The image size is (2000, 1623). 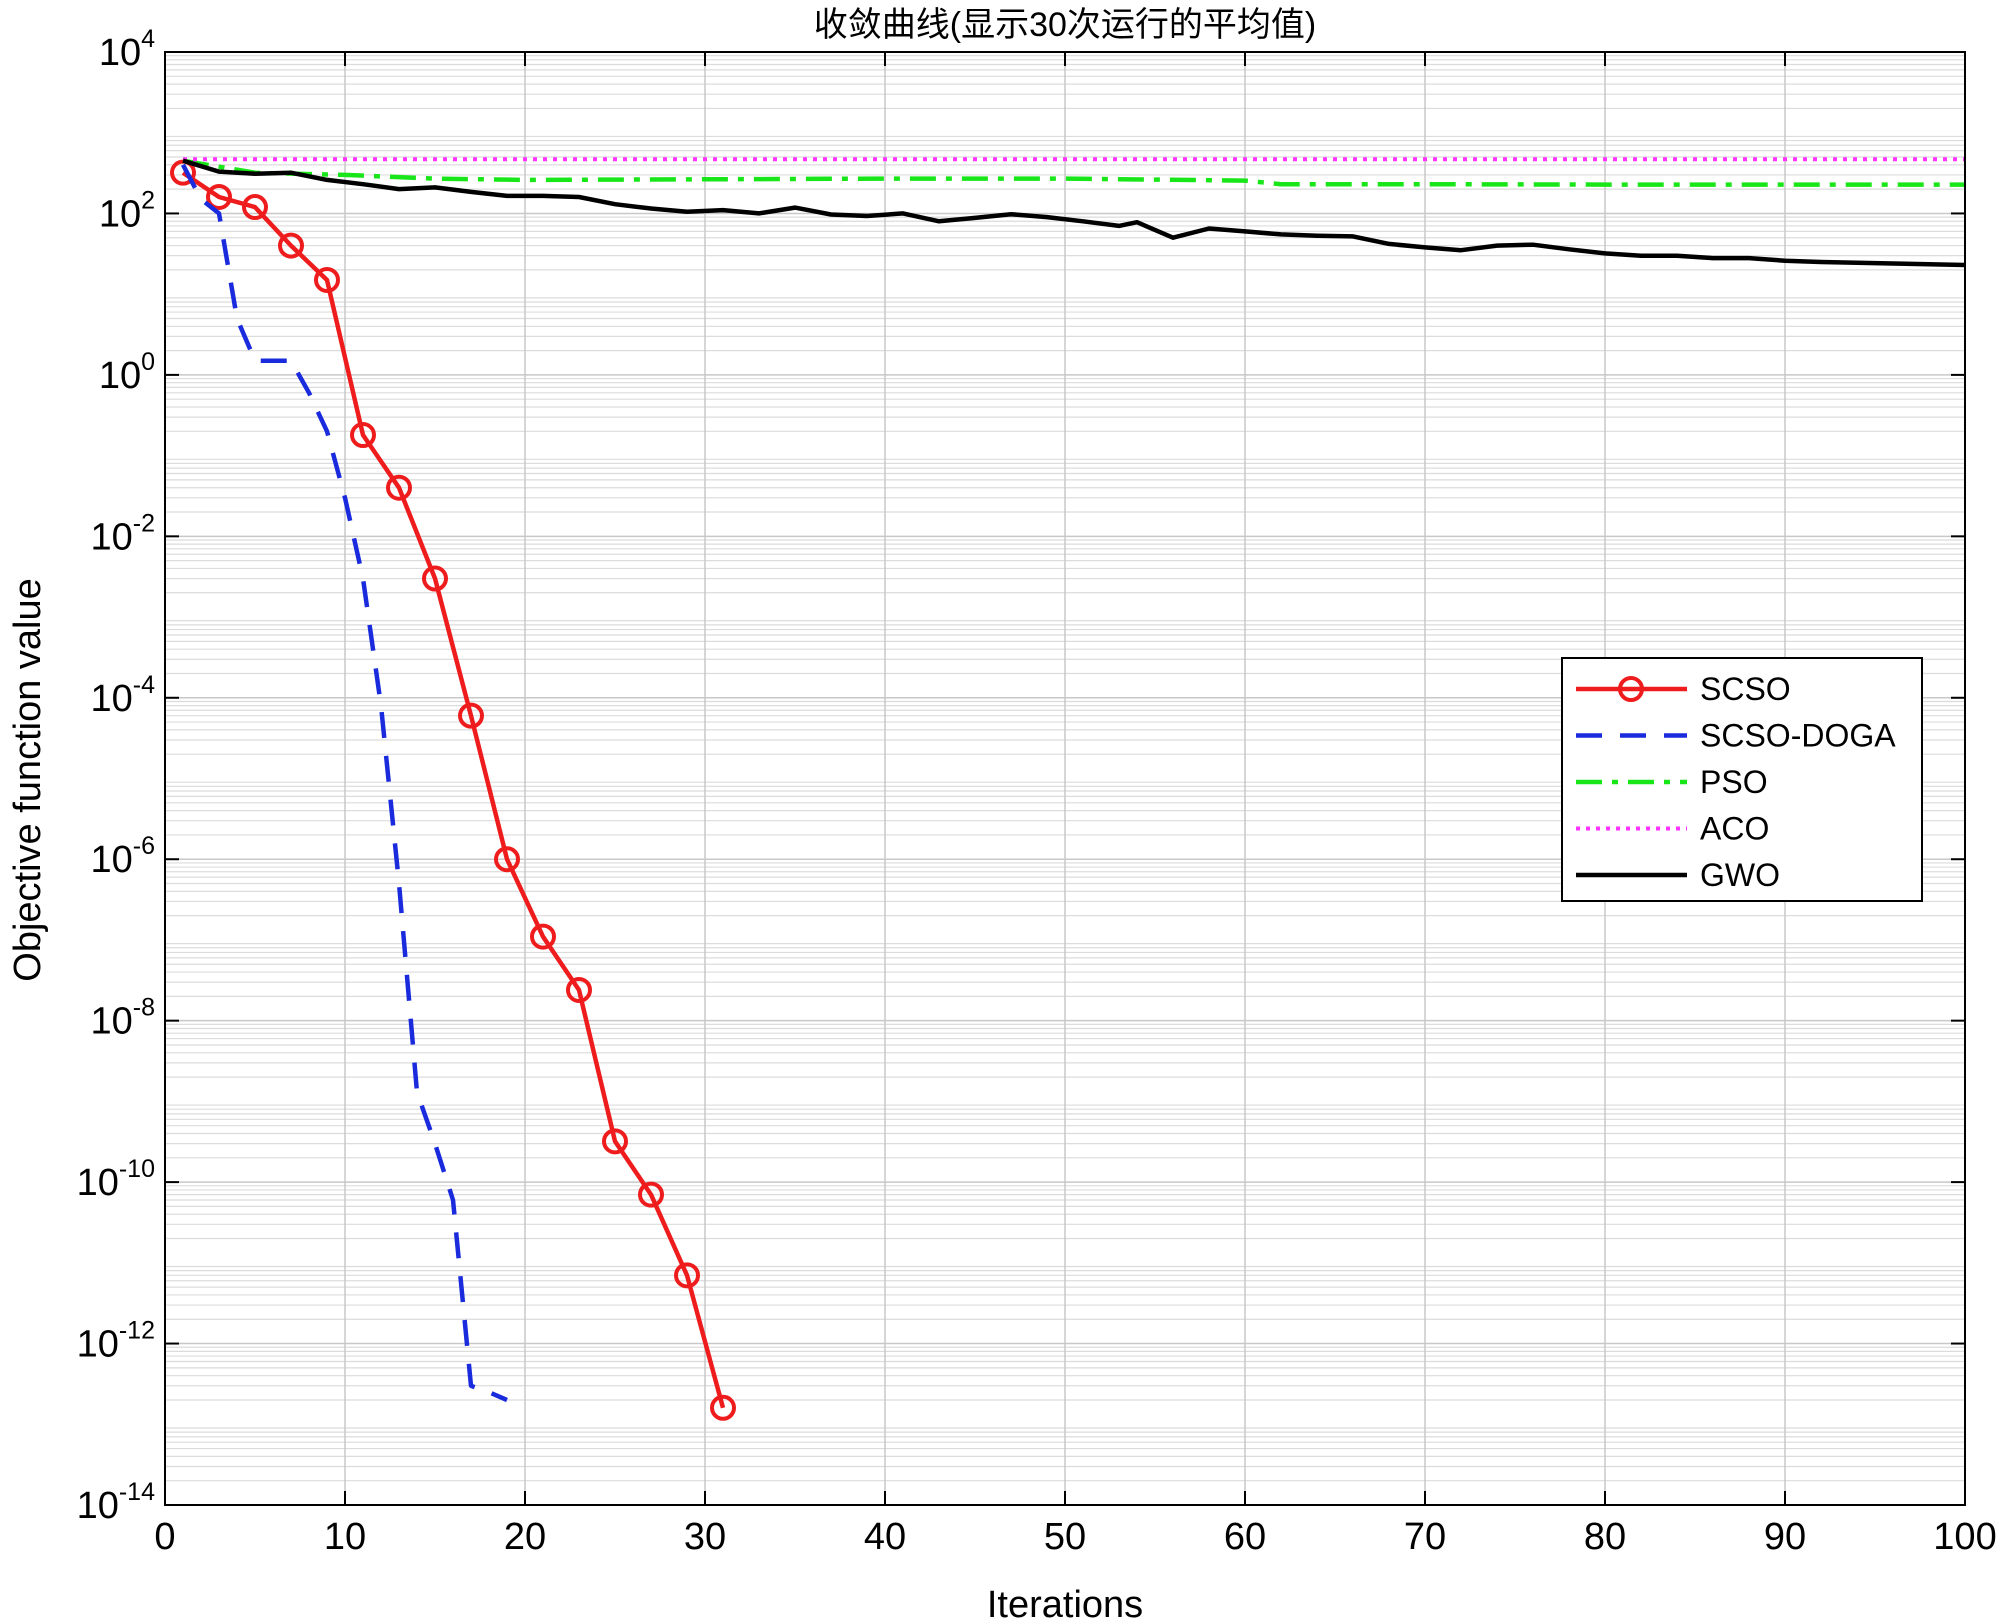 What do you see at coordinates (28, 779) in the screenshot?
I see `y-axis-title: Objective function value` at bounding box center [28, 779].